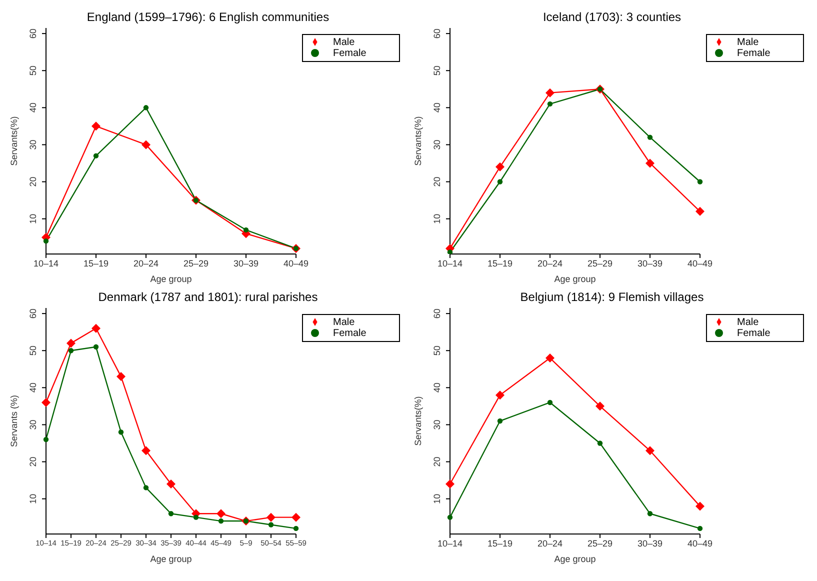  I want to click on y-axis-title: Servants (%), so click(14, 421).